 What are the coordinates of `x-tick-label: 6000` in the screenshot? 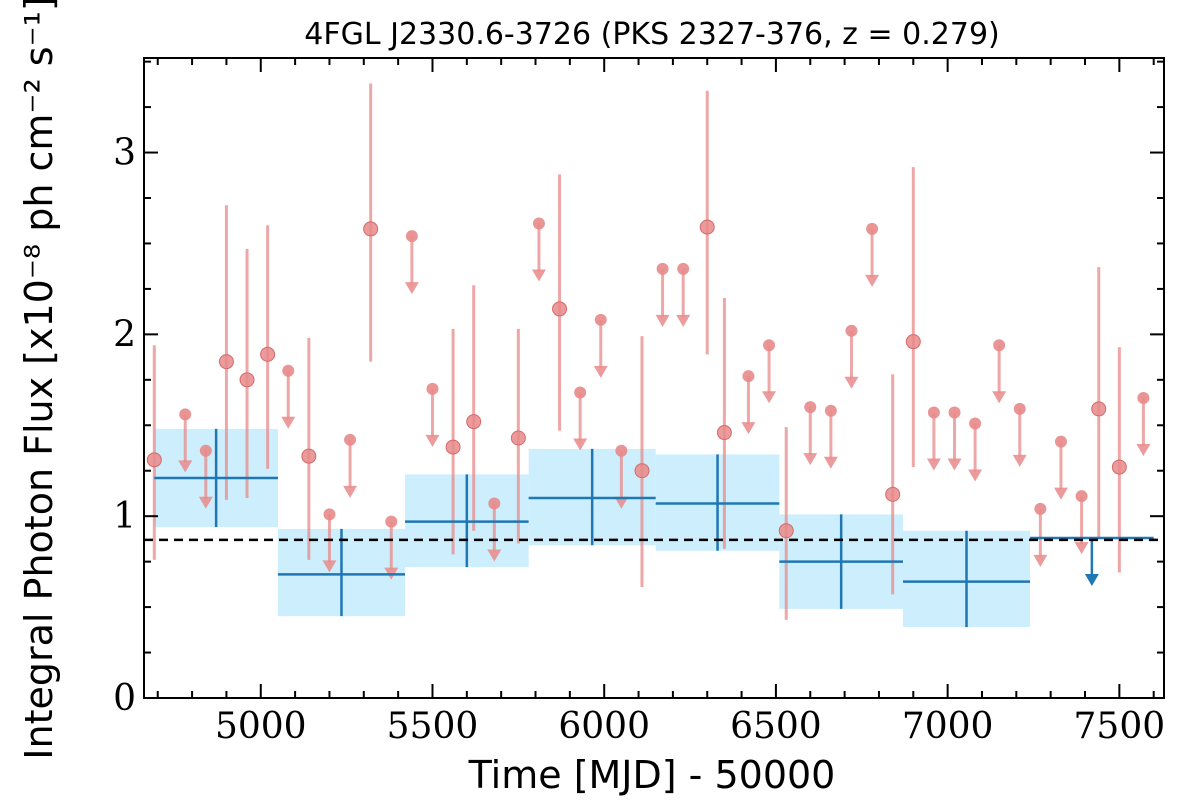 It's located at (604, 726).